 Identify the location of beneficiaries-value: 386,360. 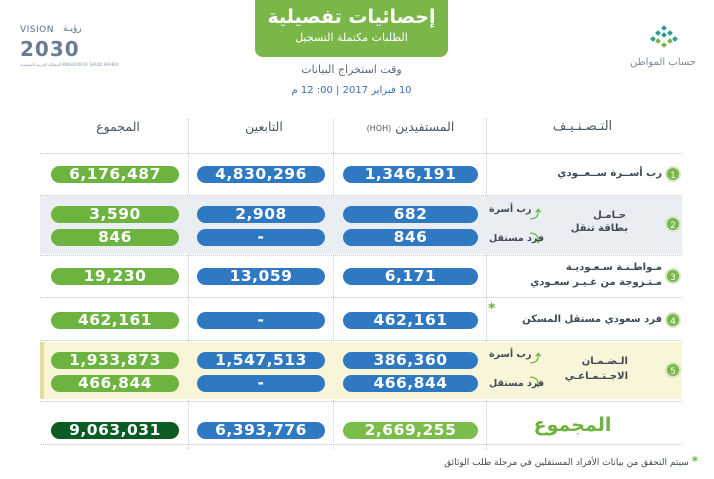
(410, 360).